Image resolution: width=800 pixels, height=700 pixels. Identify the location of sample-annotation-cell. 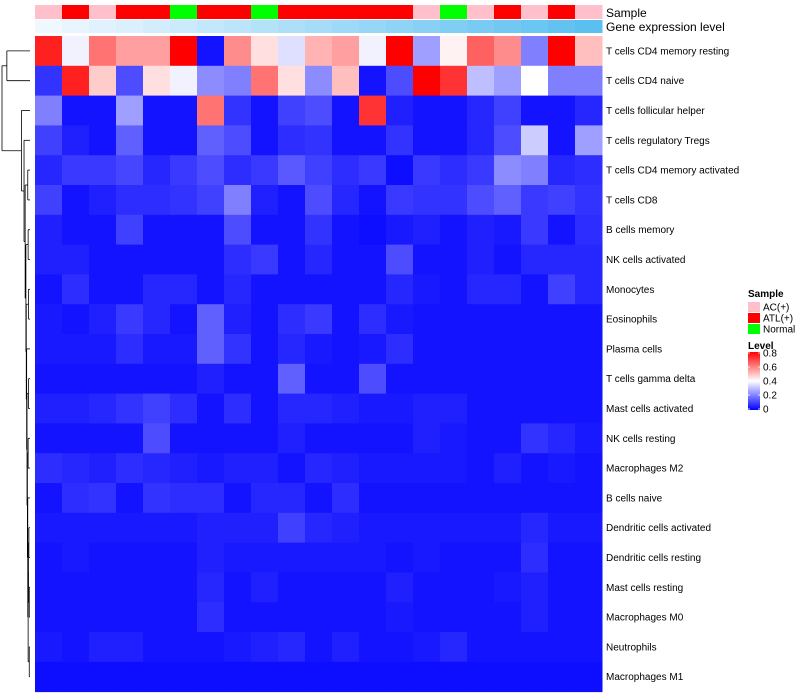
(481, 12).